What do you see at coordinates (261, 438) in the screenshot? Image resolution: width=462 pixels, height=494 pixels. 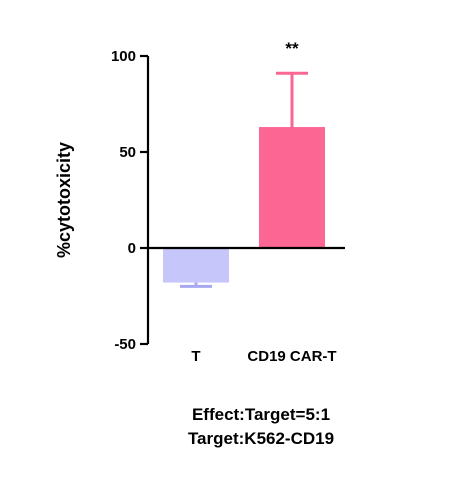 I see `caption-target-cell-line: Target:K562-CD19` at bounding box center [261, 438].